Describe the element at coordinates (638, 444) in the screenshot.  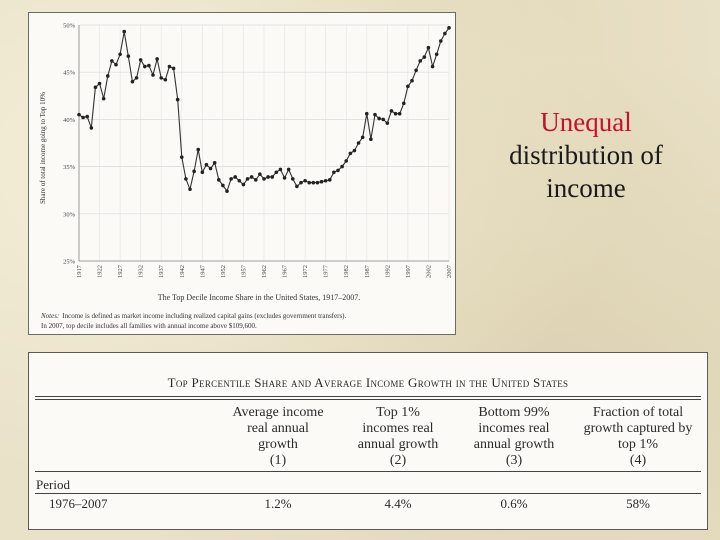
I see `column-header-4-line-3: top 1%` at that location.